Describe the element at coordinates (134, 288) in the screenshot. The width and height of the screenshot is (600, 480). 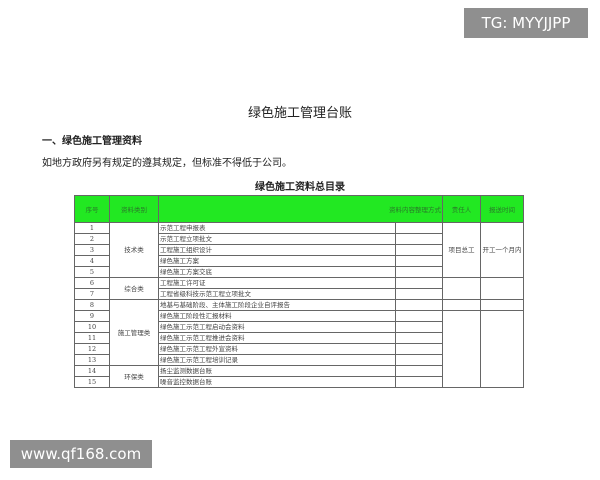
I see `category-cell: 综合类` at that location.